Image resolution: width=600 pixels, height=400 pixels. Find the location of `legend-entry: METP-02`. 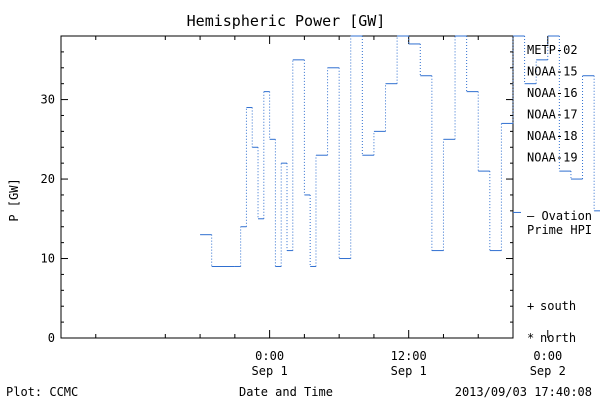

legend-entry: METP-02 is located at coordinates (552, 50).